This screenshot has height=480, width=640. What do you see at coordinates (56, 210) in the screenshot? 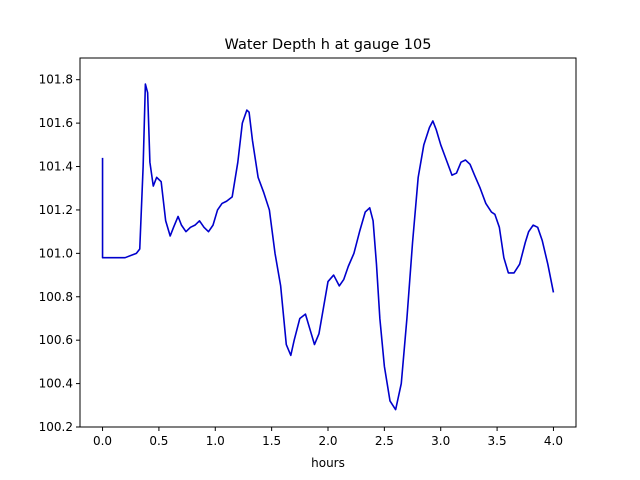
I see `y-tick-label: 101.2` at bounding box center [56, 210].